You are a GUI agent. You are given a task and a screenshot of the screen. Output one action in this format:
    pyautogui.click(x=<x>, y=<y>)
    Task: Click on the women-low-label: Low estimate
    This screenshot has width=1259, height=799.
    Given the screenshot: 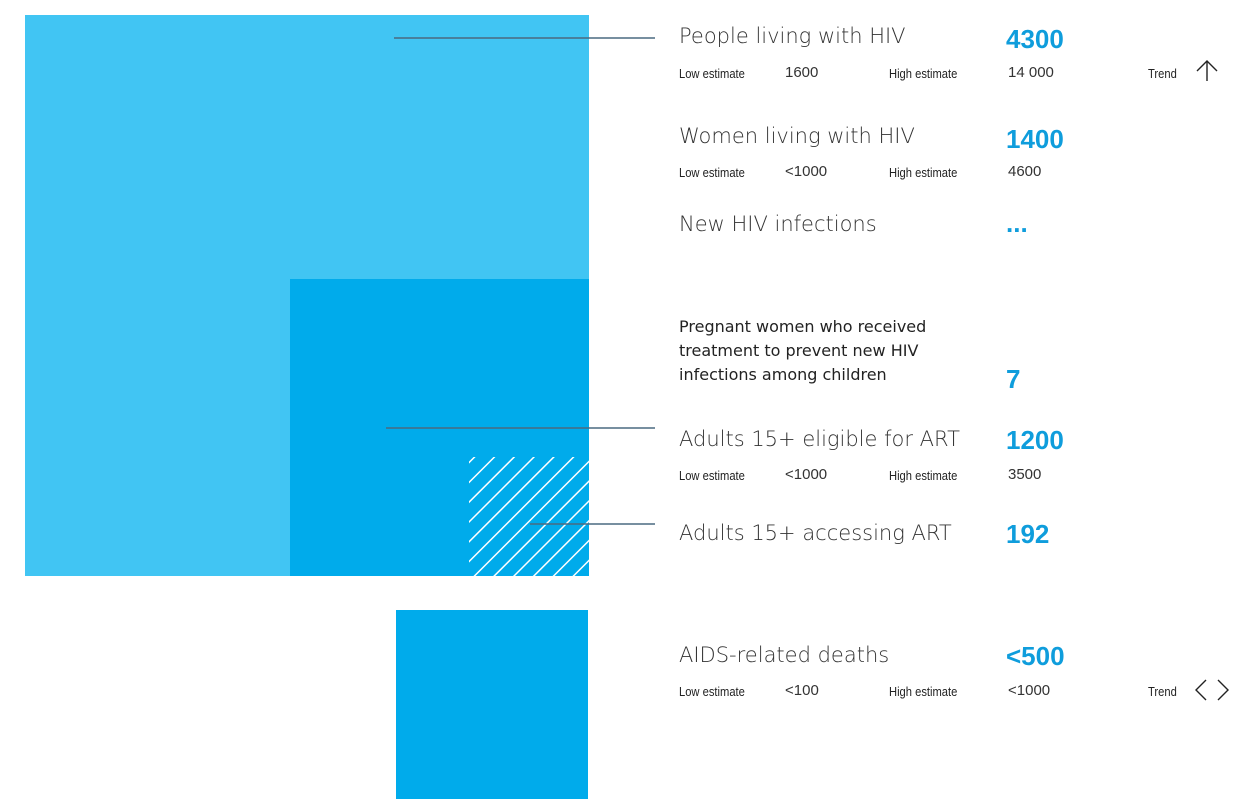 What is the action you would take?
    pyautogui.click(x=712, y=172)
    